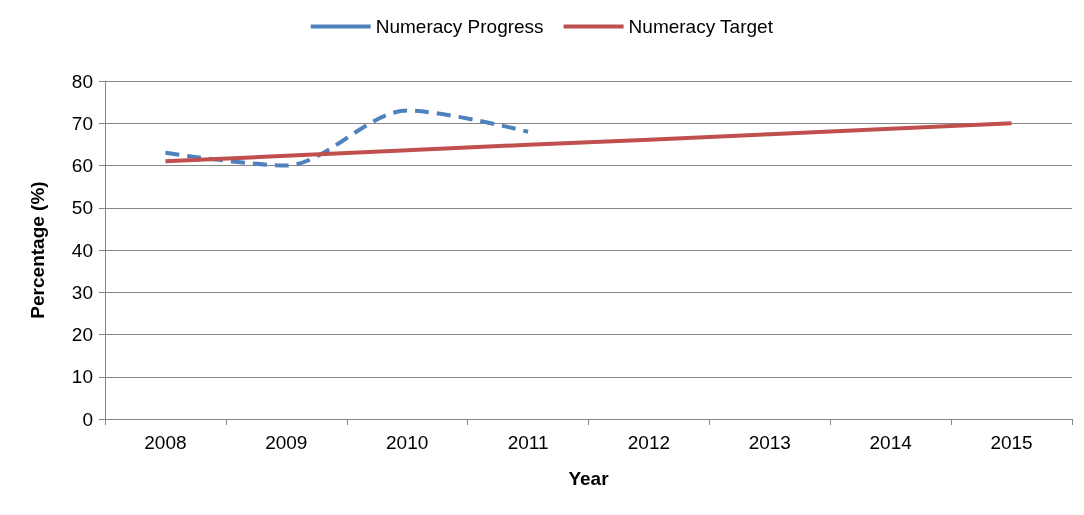 This screenshot has width=1084, height=515. Describe the element at coordinates (701, 26) in the screenshot. I see `legend-label: Numeracy Target` at that location.